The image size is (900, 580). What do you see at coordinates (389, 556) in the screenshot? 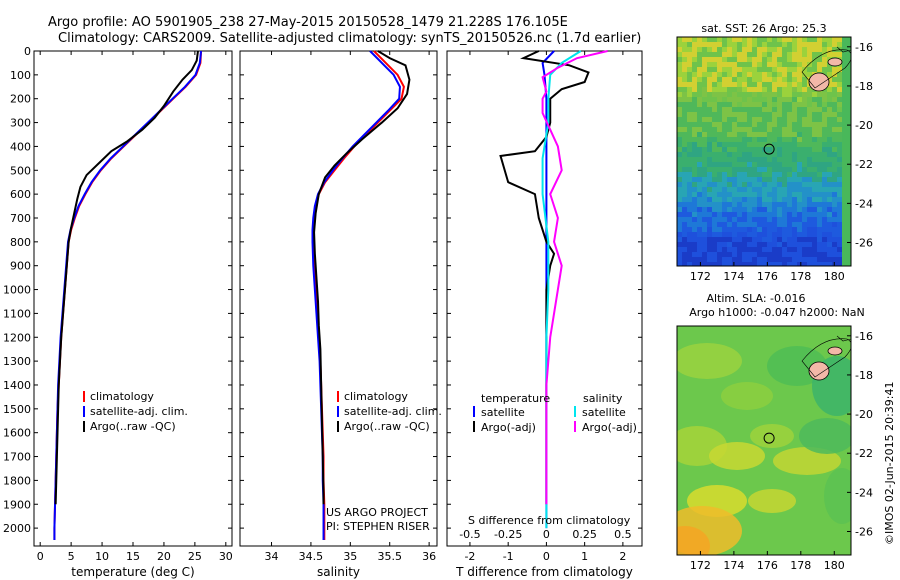
I see `x-tick-label: 35.5` at bounding box center [389, 556].